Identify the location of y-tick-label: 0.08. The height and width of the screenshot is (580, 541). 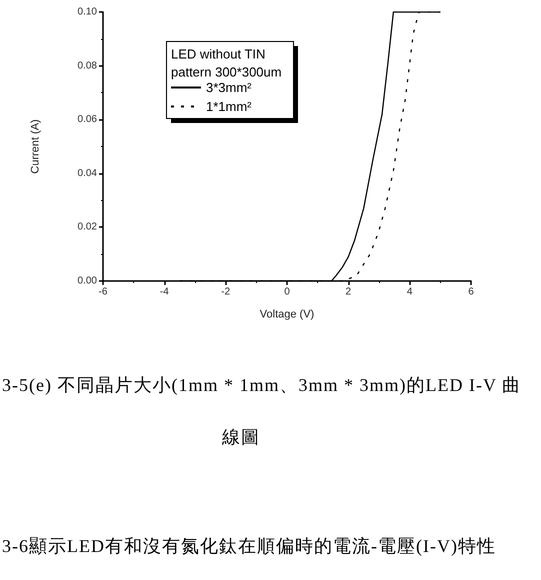
(88, 66).